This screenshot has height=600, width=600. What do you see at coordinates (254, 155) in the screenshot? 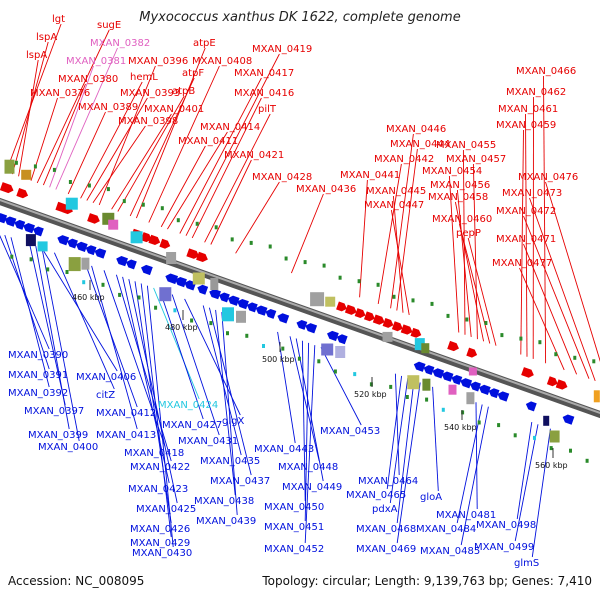
I see `top-gene-label: MXAN_0421` at bounding box center [254, 155].